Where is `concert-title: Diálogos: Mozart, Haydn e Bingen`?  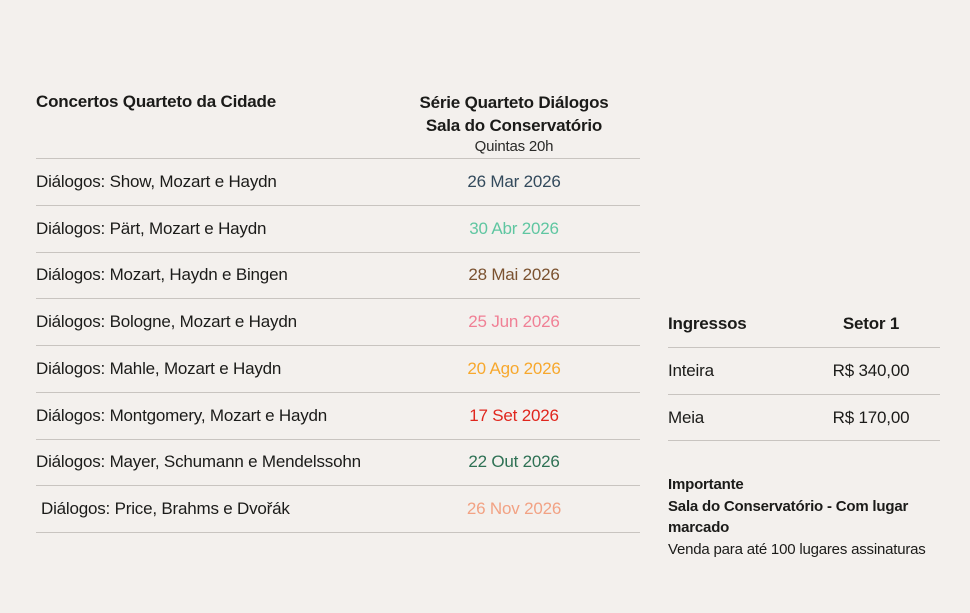 concert-title: Diálogos: Mozart, Haydn e Bingen is located at coordinates (162, 275).